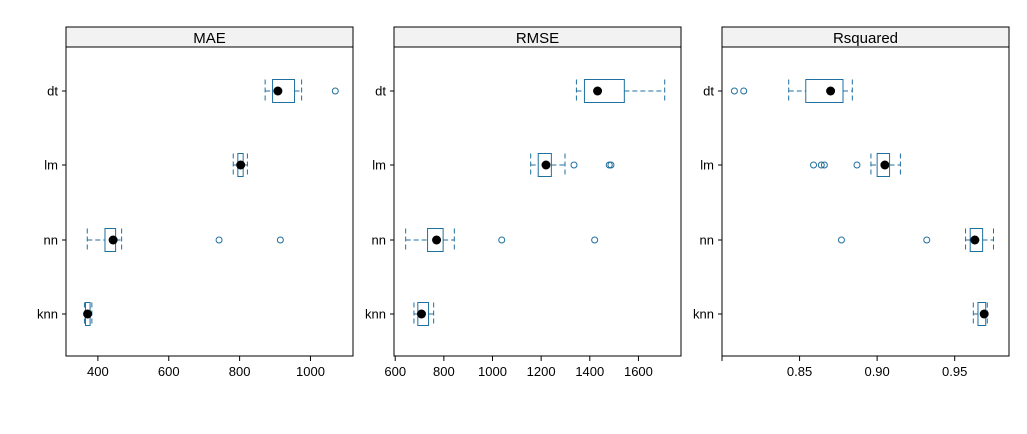 The height and width of the screenshot is (434, 1027). Describe the element at coordinates (865, 38) in the screenshot. I see `panel-title: Rsquared` at that location.